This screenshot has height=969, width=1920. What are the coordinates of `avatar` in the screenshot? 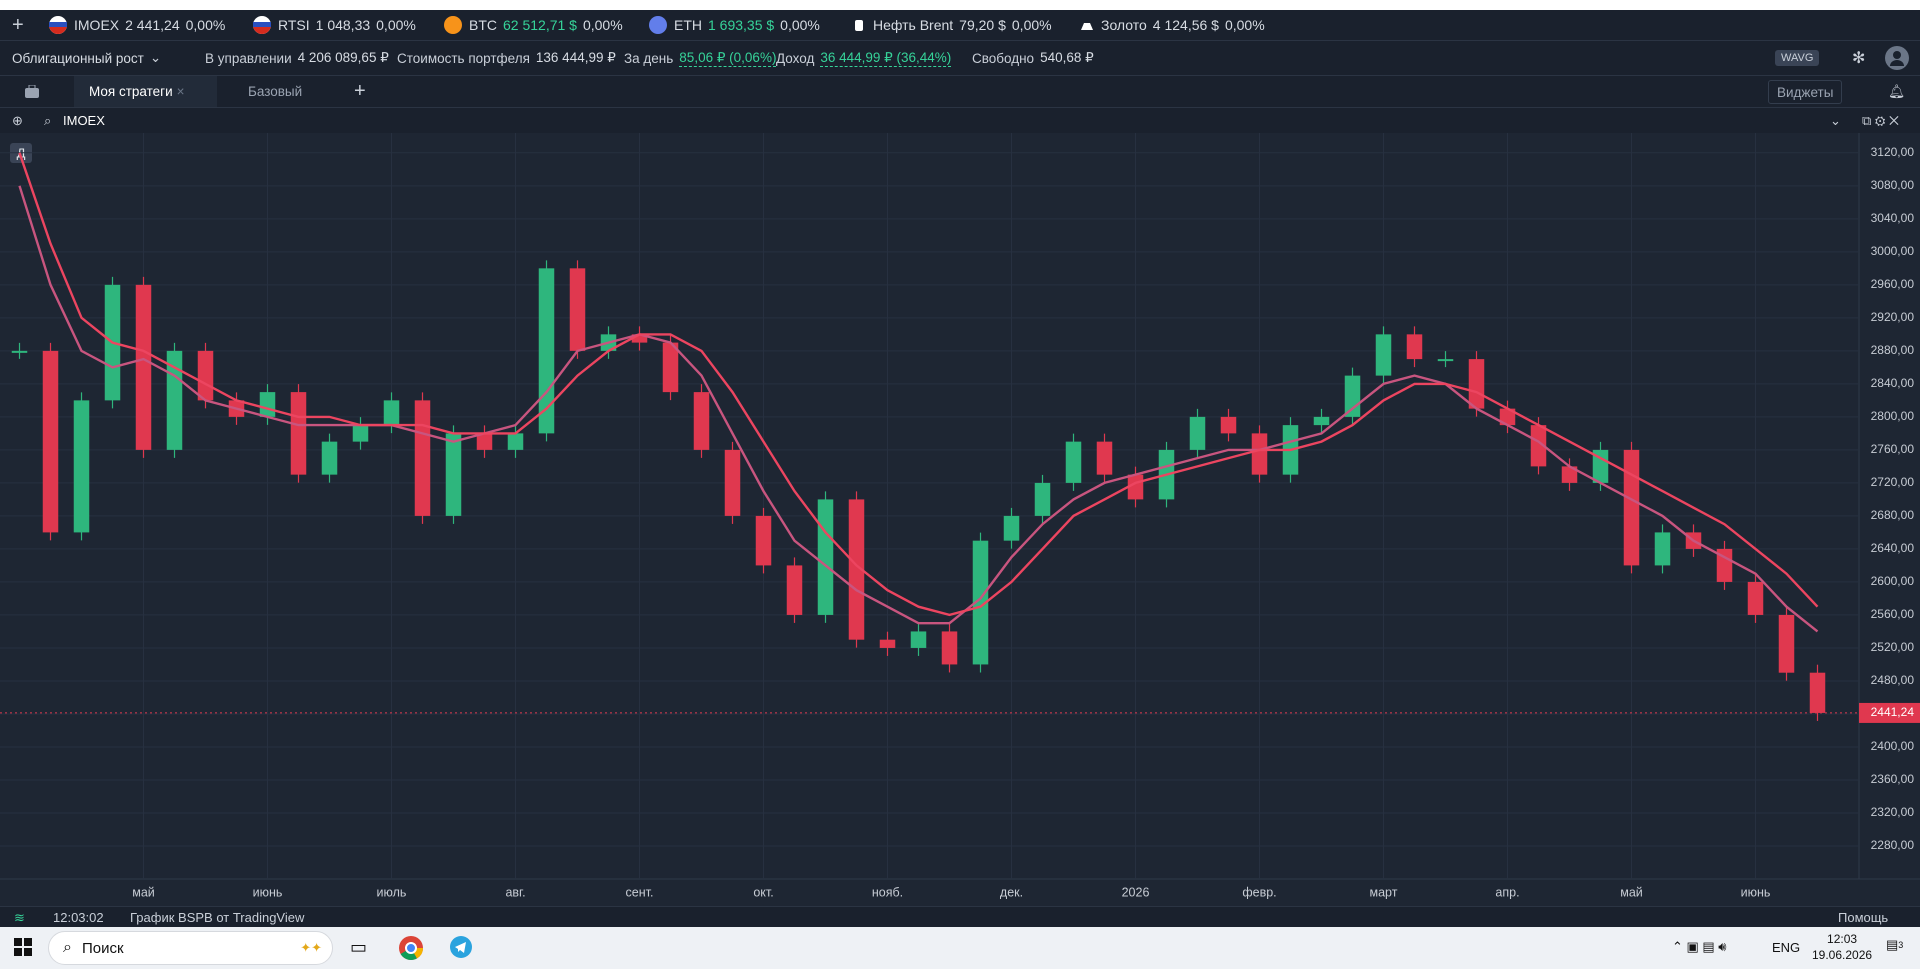 It's located at (1897, 58).